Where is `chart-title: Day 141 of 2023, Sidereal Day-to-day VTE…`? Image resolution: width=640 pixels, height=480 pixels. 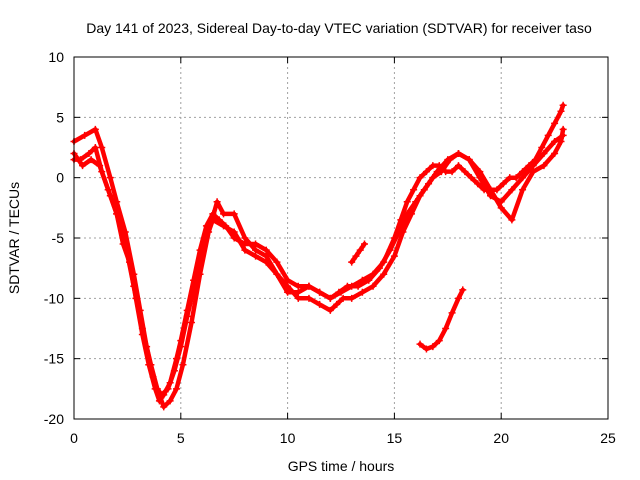 chart-title: Day 141 of 2023, Sidereal Day-to-day VTE… is located at coordinates (339, 28).